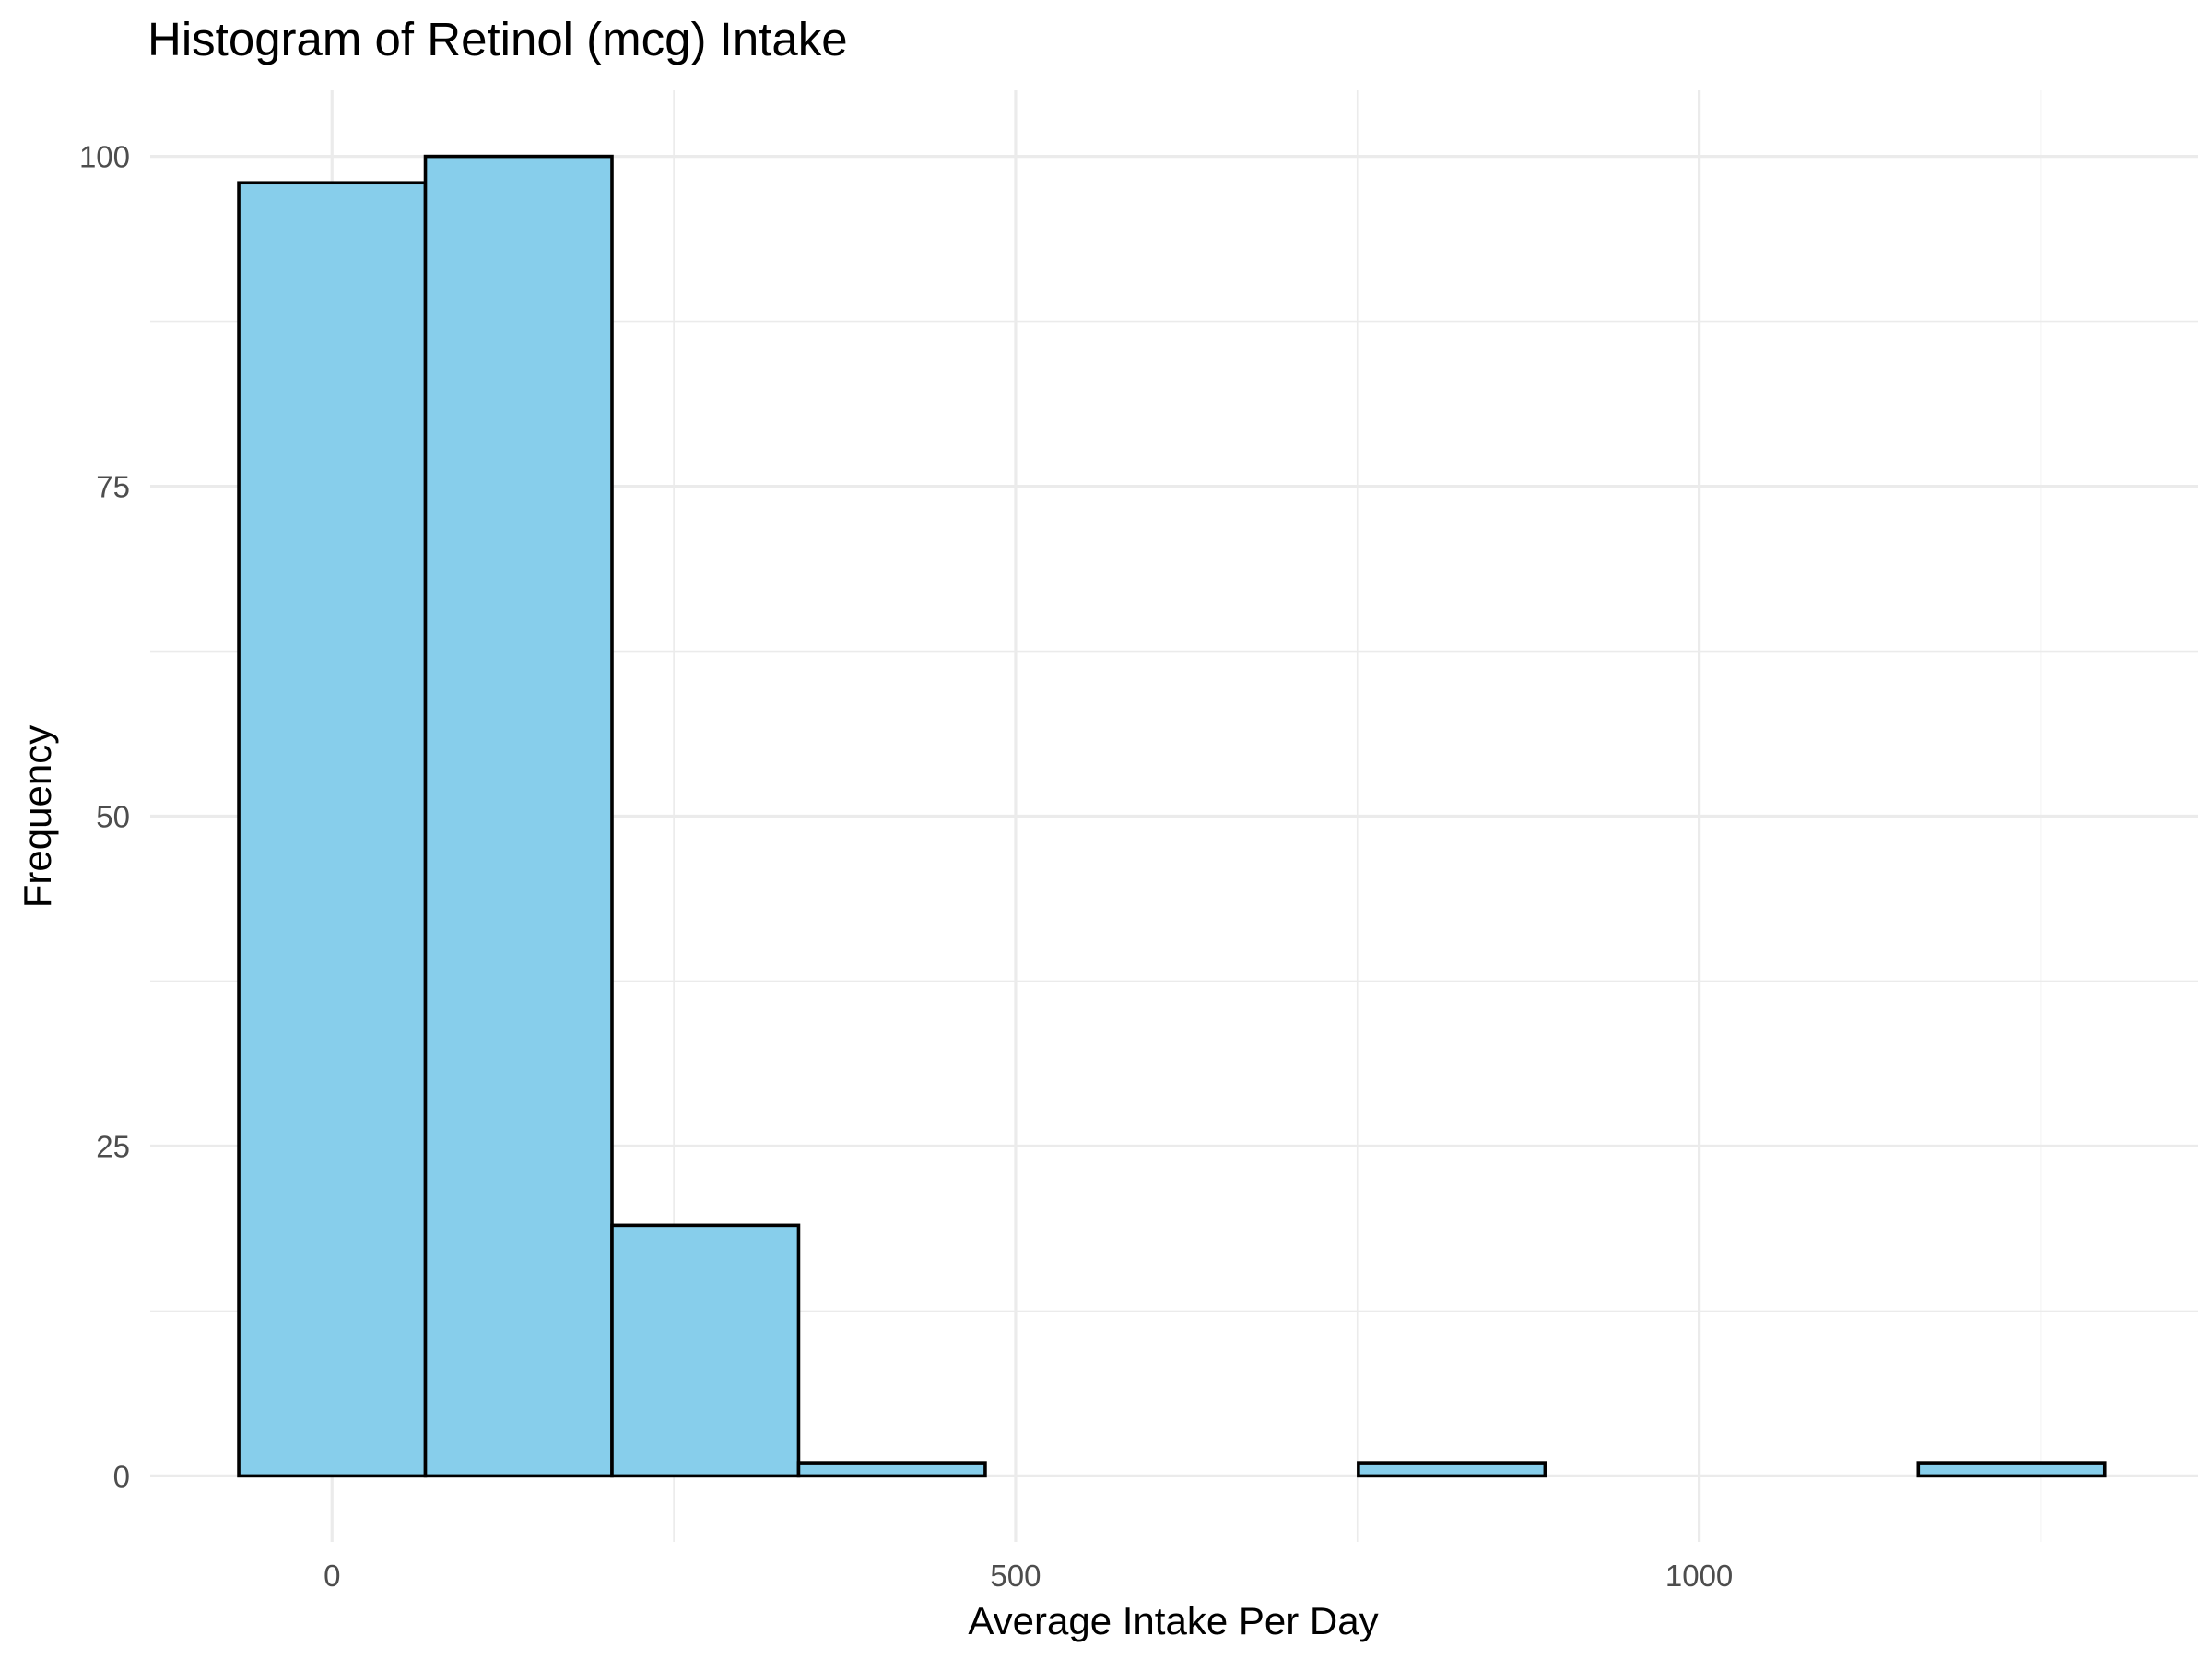 The image size is (2212, 1659). What do you see at coordinates (1699, 1576) in the screenshot?
I see `x-tick-label: 1000` at bounding box center [1699, 1576].